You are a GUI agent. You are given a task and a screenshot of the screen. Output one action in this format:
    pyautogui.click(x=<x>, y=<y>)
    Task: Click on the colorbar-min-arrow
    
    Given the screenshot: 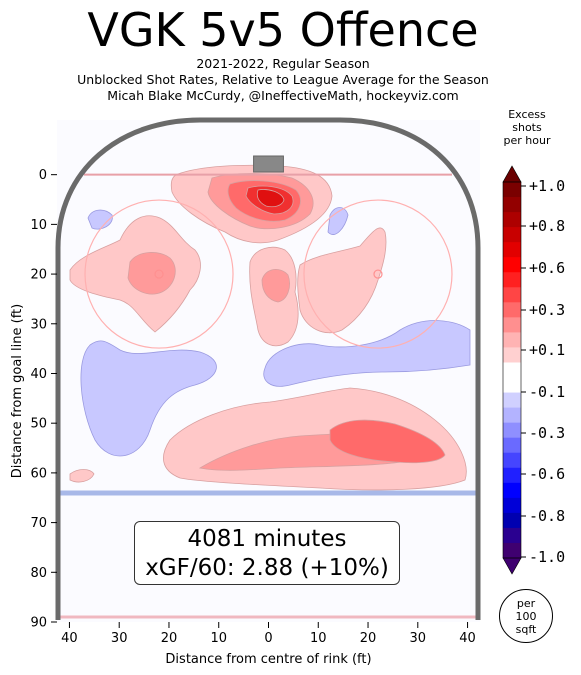 What is the action you would take?
    pyautogui.click(x=512, y=566)
    